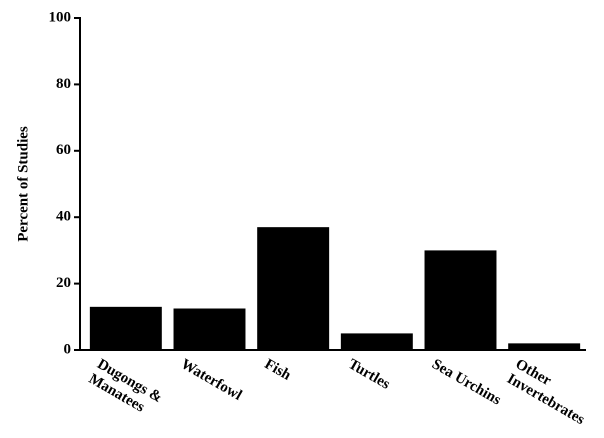 The height and width of the screenshot is (438, 604). Describe the element at coordinates (368, 375) in the screenshot. I see `x-tick-label: Turtles` at that location.